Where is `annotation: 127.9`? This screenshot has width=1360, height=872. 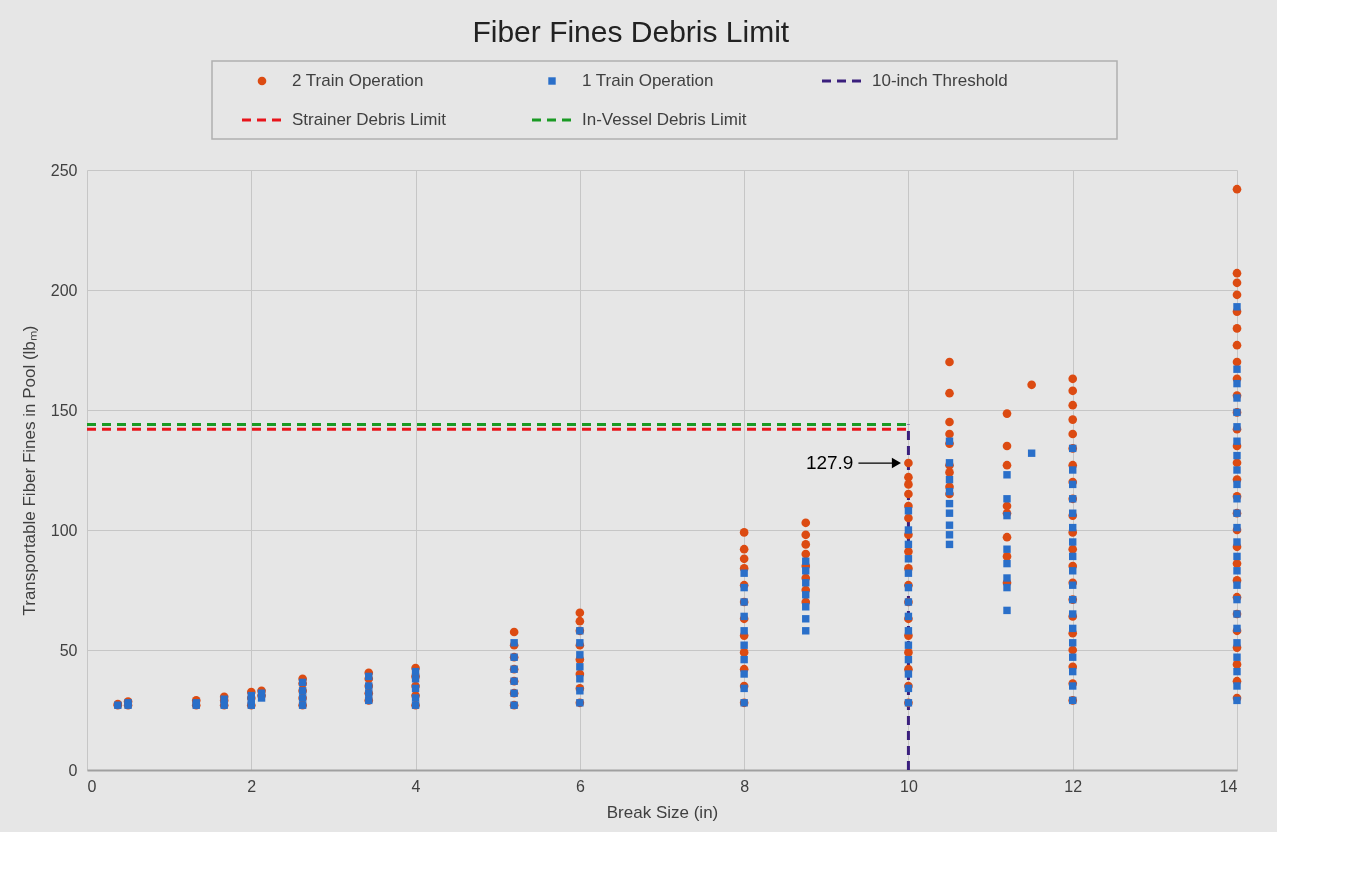 annotation: 127.9 is located at coordinates (829, 463).